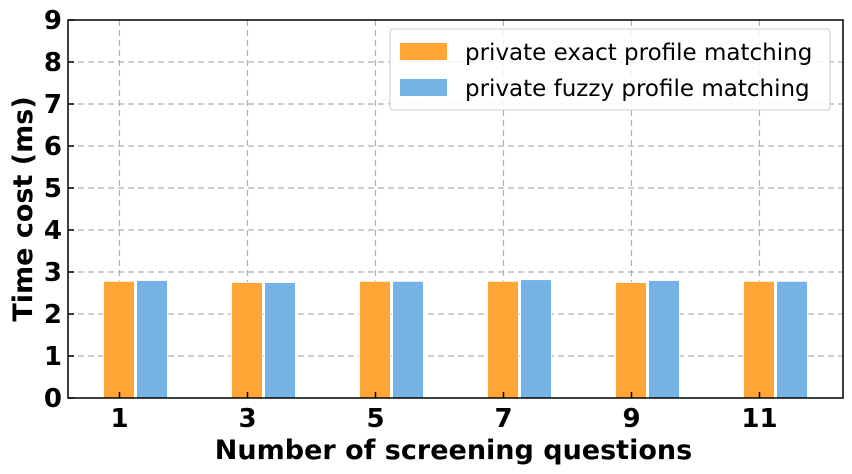 The width and height of the screenshot is (852, 474). I want to click on y-tick-label: 3, so click(53, 273).